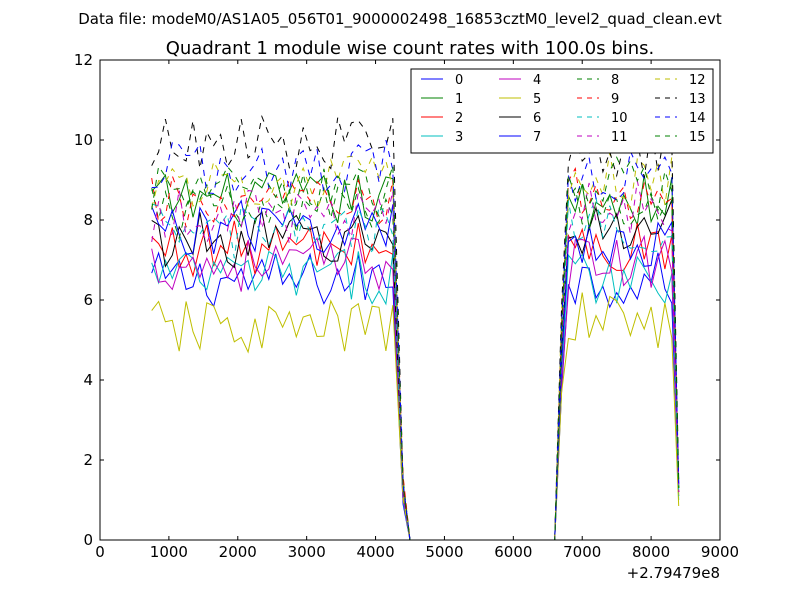  What do you see at coordinates (673, 573) in the screenshot?
I see `x-offset-label: +2.79479e8` at bounding box center [673, 573].